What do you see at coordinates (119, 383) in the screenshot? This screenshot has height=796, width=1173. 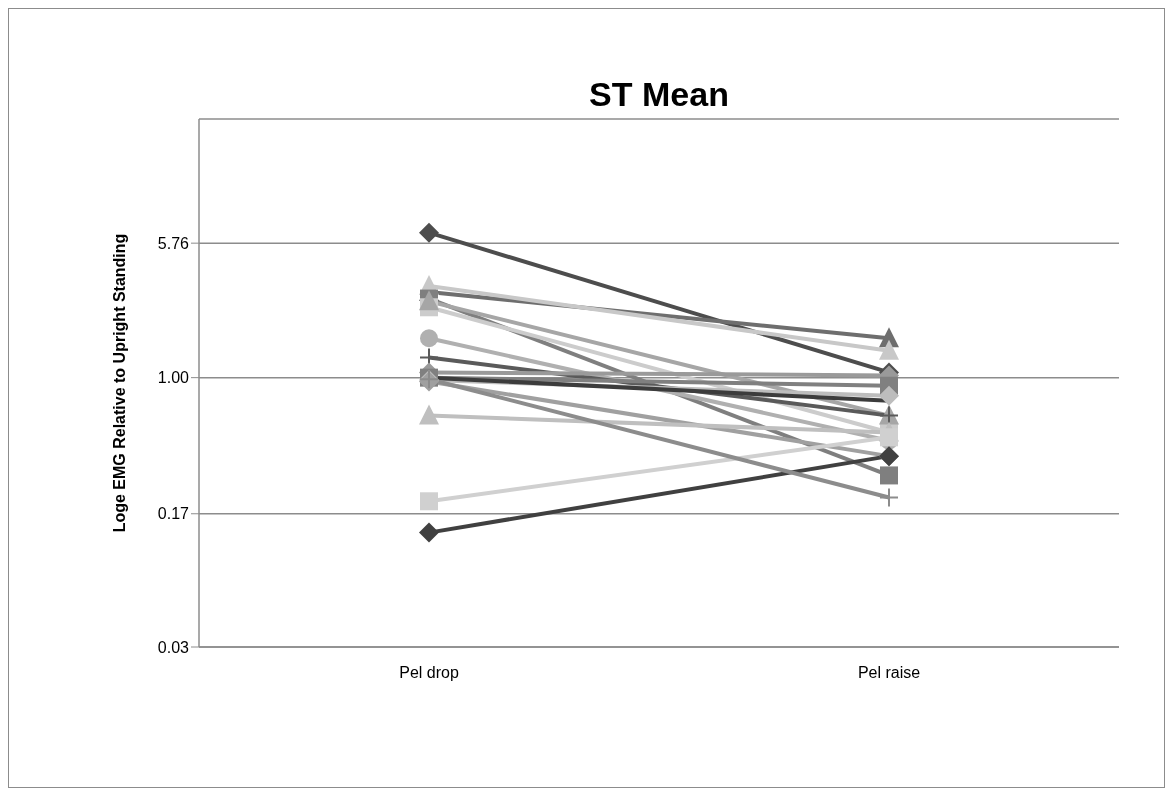 I see `y-axis-title: Loge EMG Relative to Upright Standing` at bounding box center [119, 383].